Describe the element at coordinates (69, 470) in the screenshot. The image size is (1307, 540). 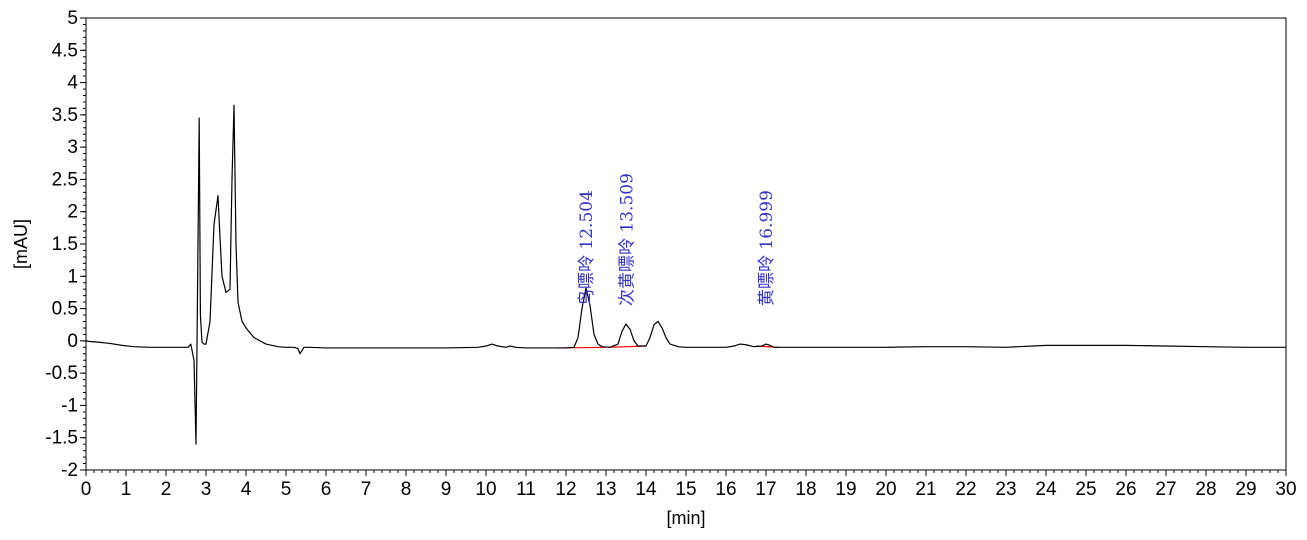
I see `y-tick-label: -2` at that location.